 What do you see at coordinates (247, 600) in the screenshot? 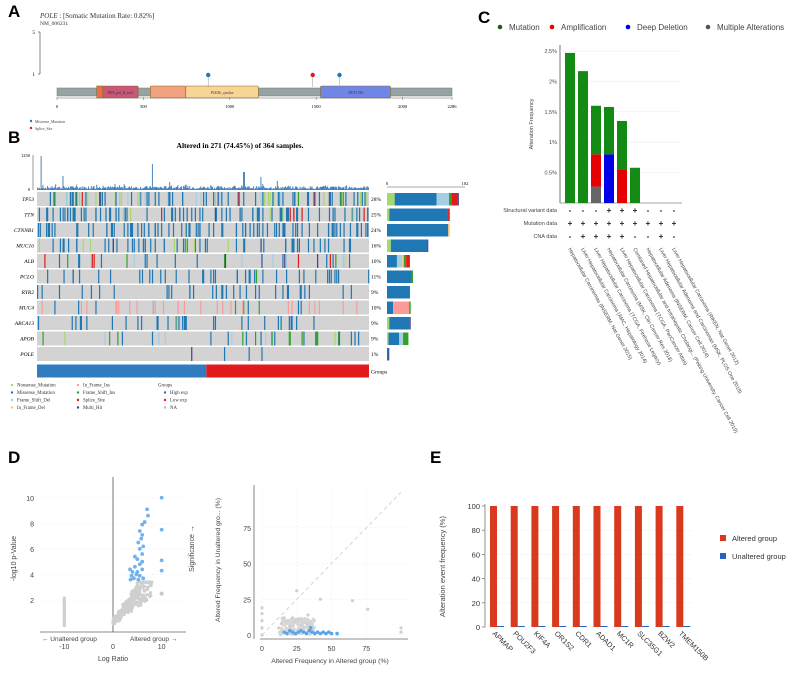
I see `y-tick-label: 25` at bounding box center [247, 600].